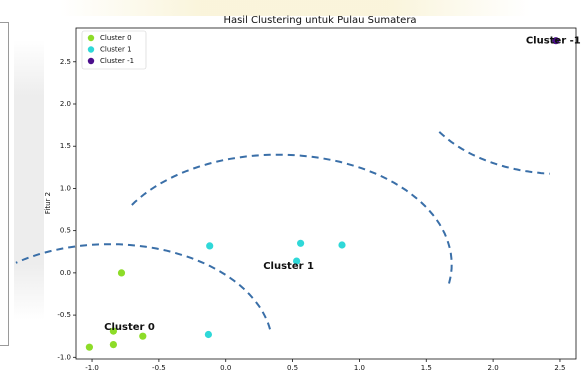 The image size is (586, 371). I want to click on y-tick-label-6: 2.0, so click(65, 104).